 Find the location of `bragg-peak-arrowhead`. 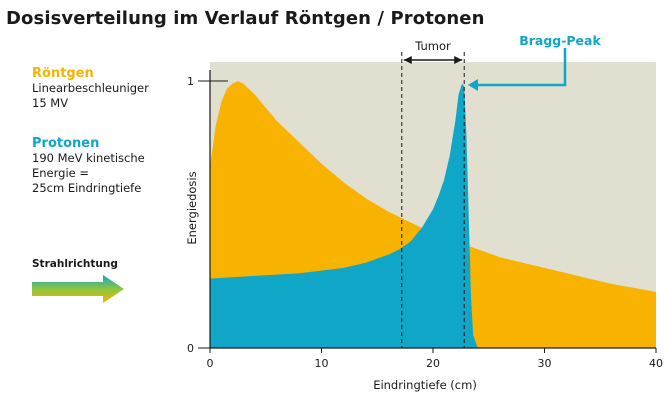

bragg-peak-arrowhead is located at coordinates (472, 85).